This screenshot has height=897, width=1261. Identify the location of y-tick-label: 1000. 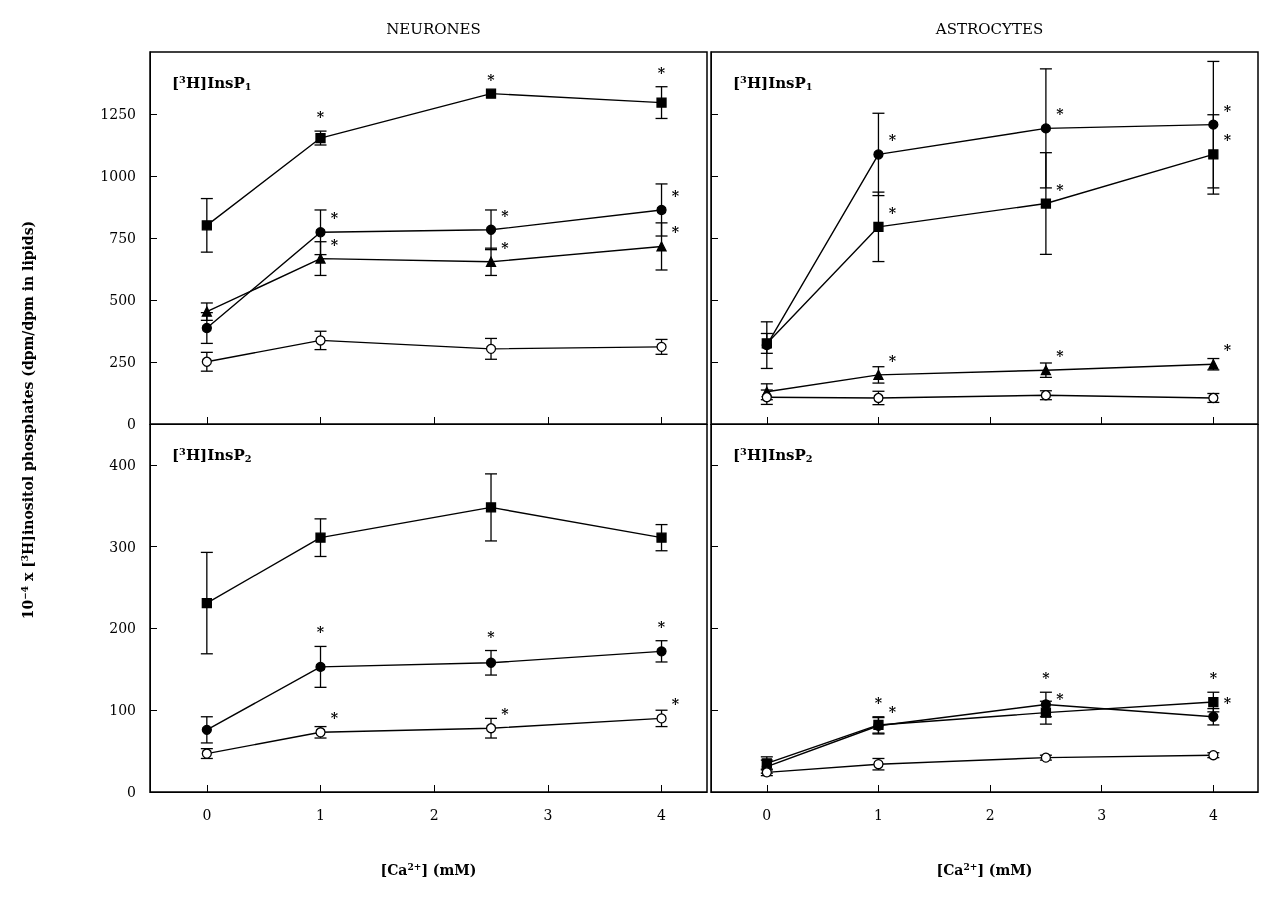
(118, 176).